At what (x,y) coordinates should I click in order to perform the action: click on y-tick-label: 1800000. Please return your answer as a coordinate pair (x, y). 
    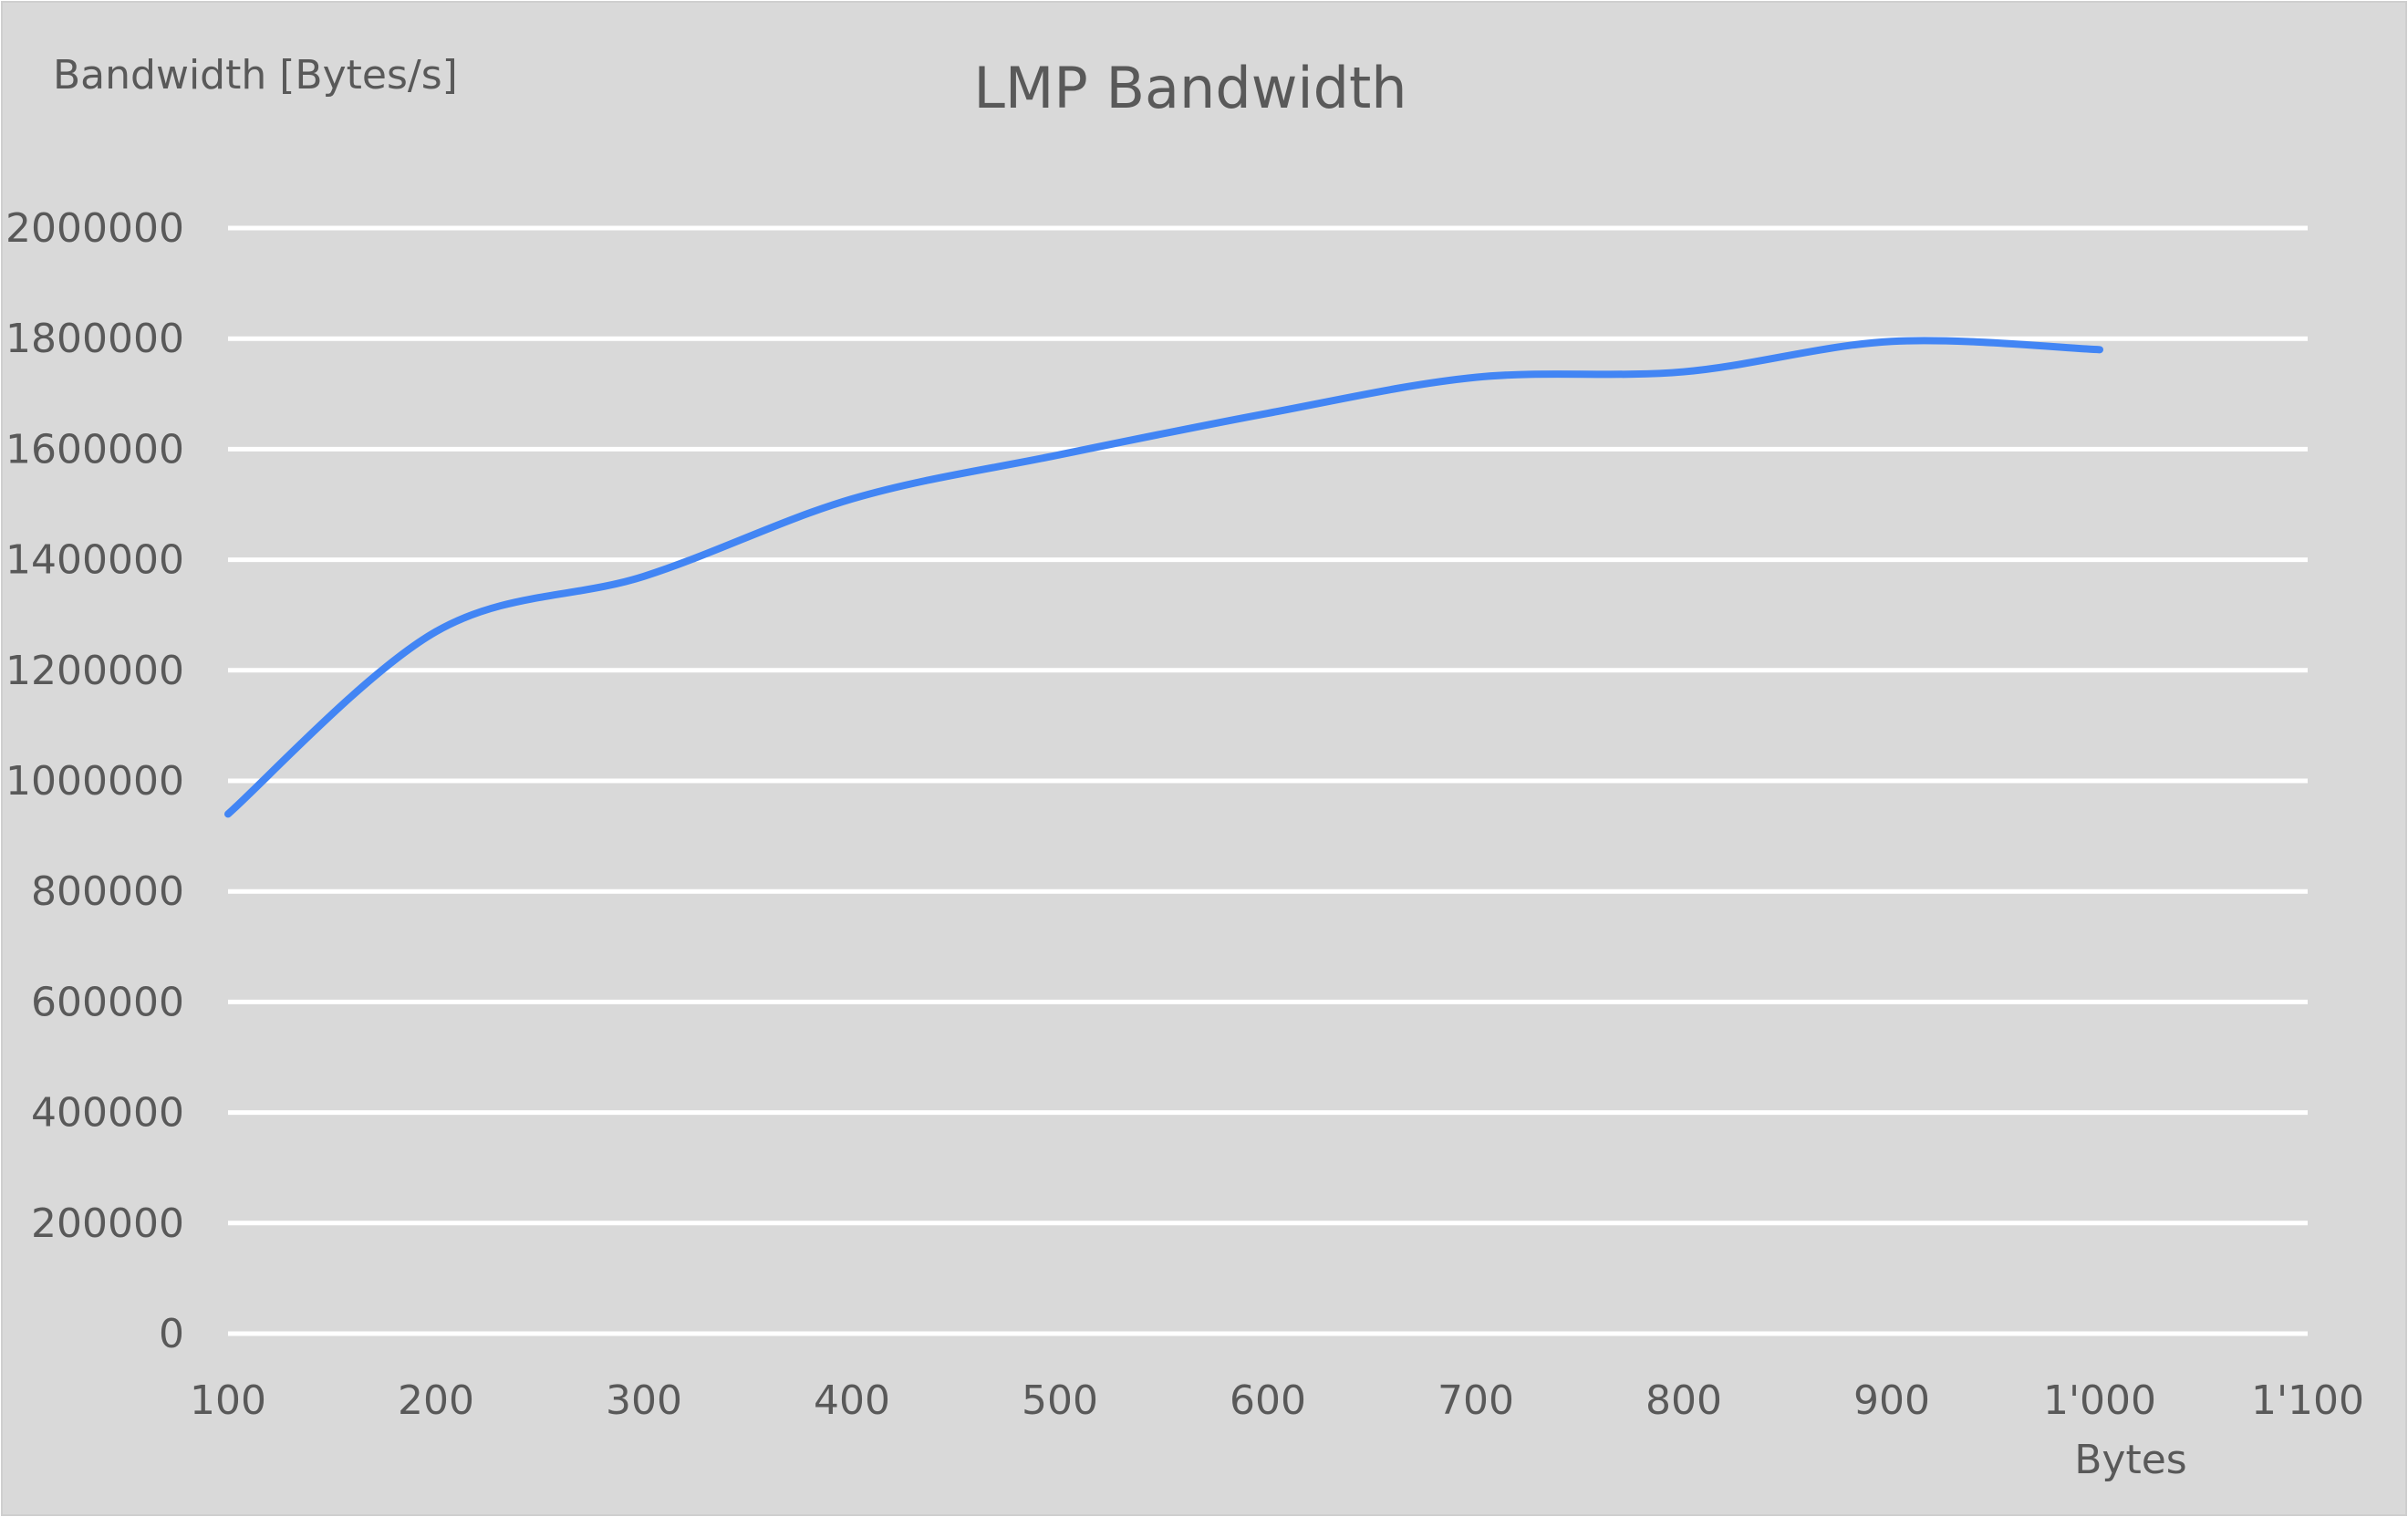
    Looking at the image, I should click on (94, 339).